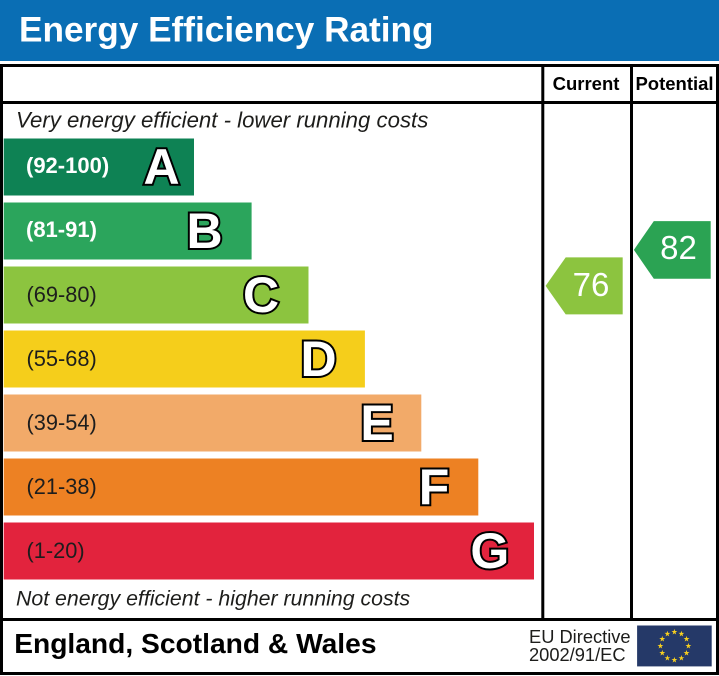 The width and height of the screenshot is (719, 676). I want to click on svg-text: 82, so click(678, 247).